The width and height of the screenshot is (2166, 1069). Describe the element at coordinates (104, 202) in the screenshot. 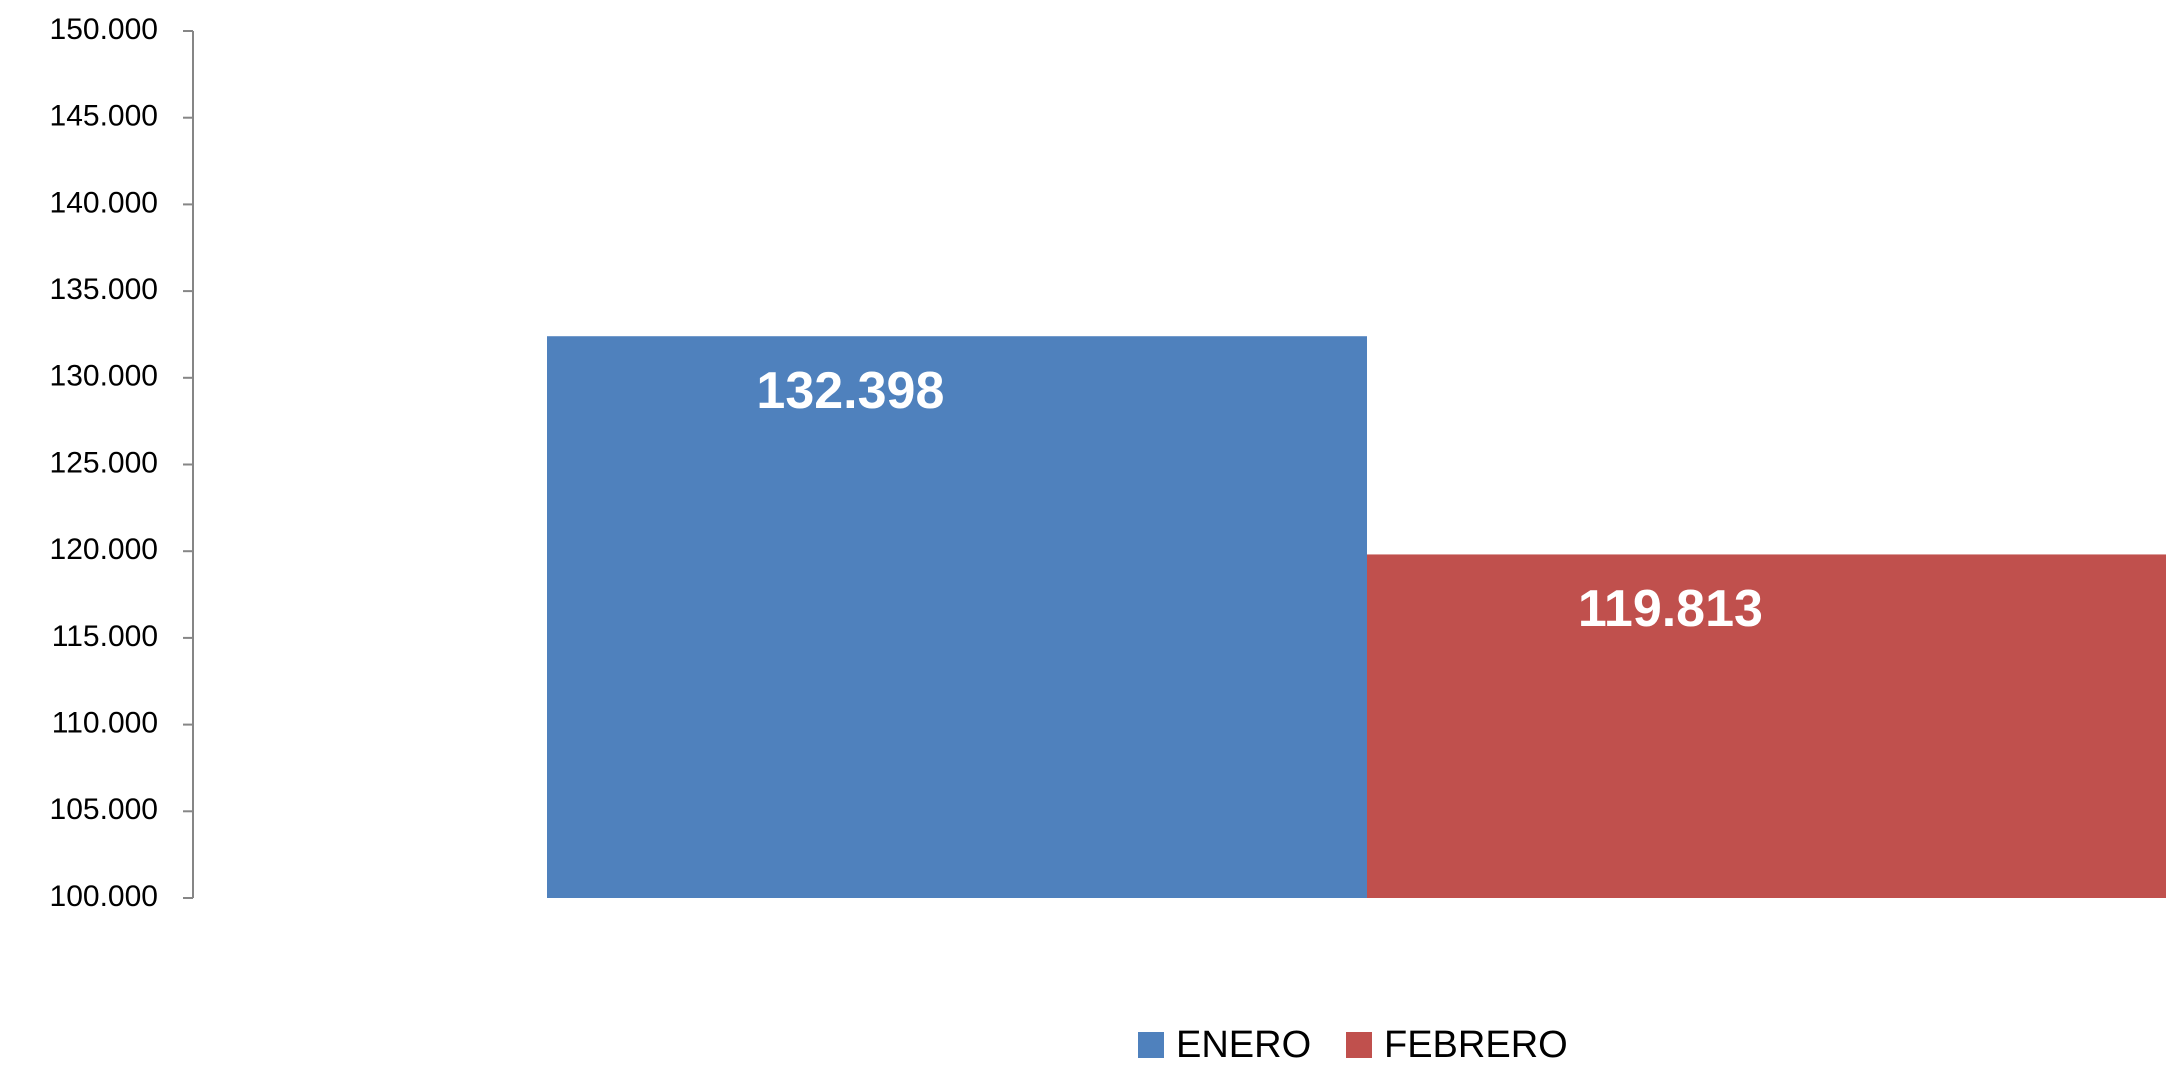

I see `y-tick-label: 140.000` at that location.